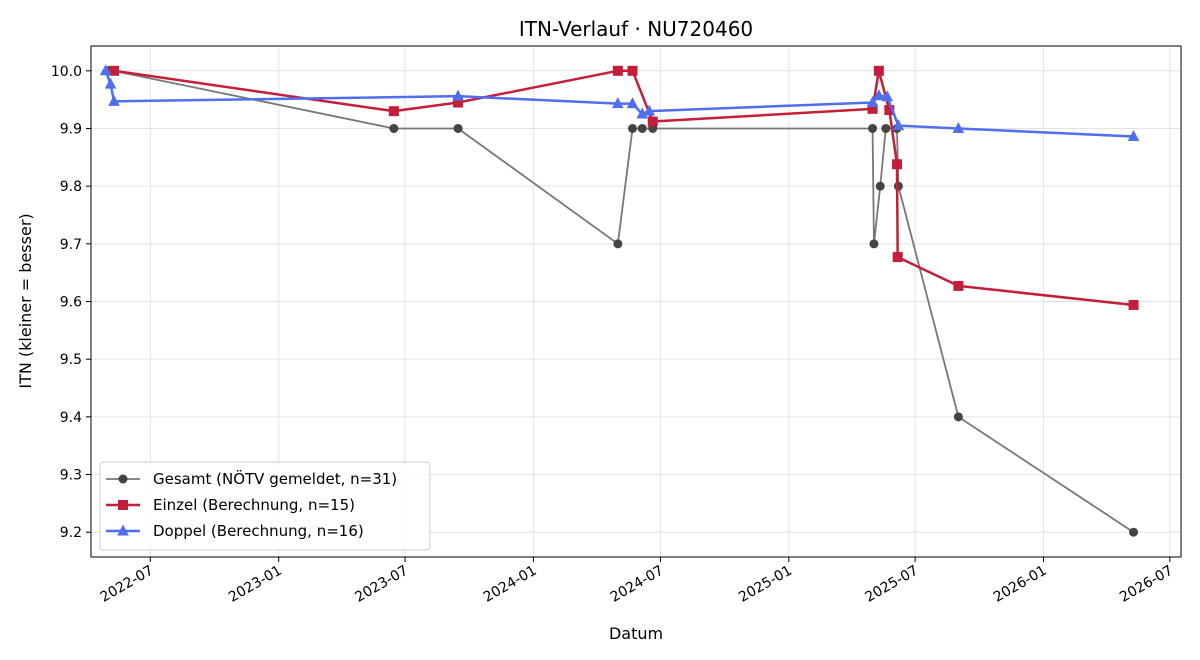  Describe the element at coordinates (123, 505) in the screenshot. I see `legend-marker-einzel` at that location.